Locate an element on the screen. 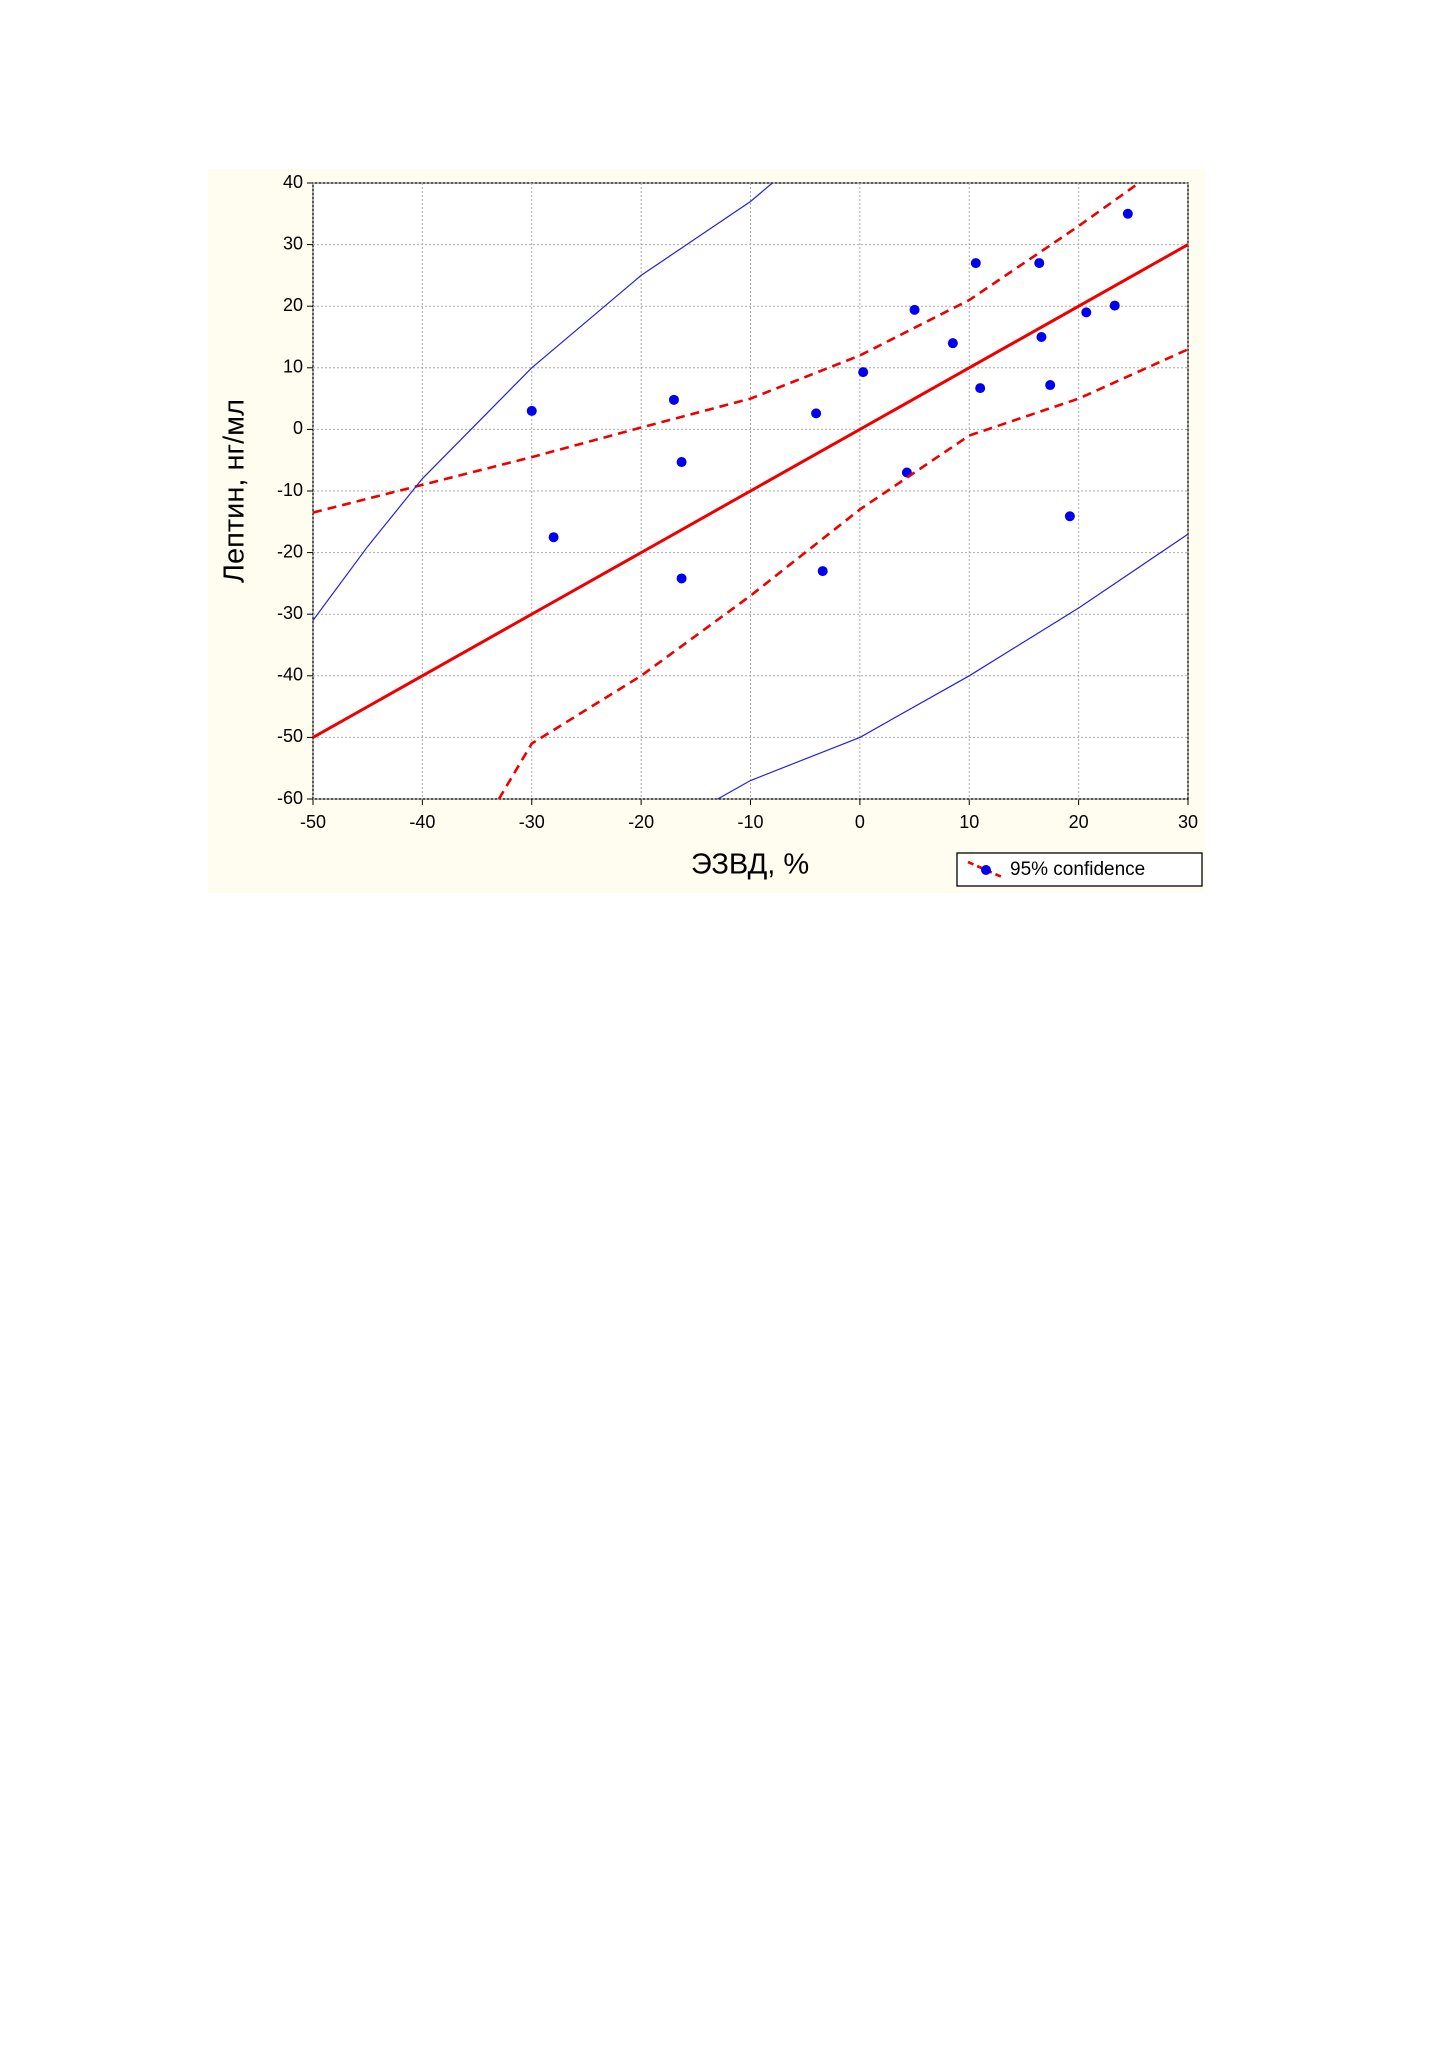 This screenshot has height=2050, width=1449. y-tick-label: -40 is located at coordinates (290, 675).